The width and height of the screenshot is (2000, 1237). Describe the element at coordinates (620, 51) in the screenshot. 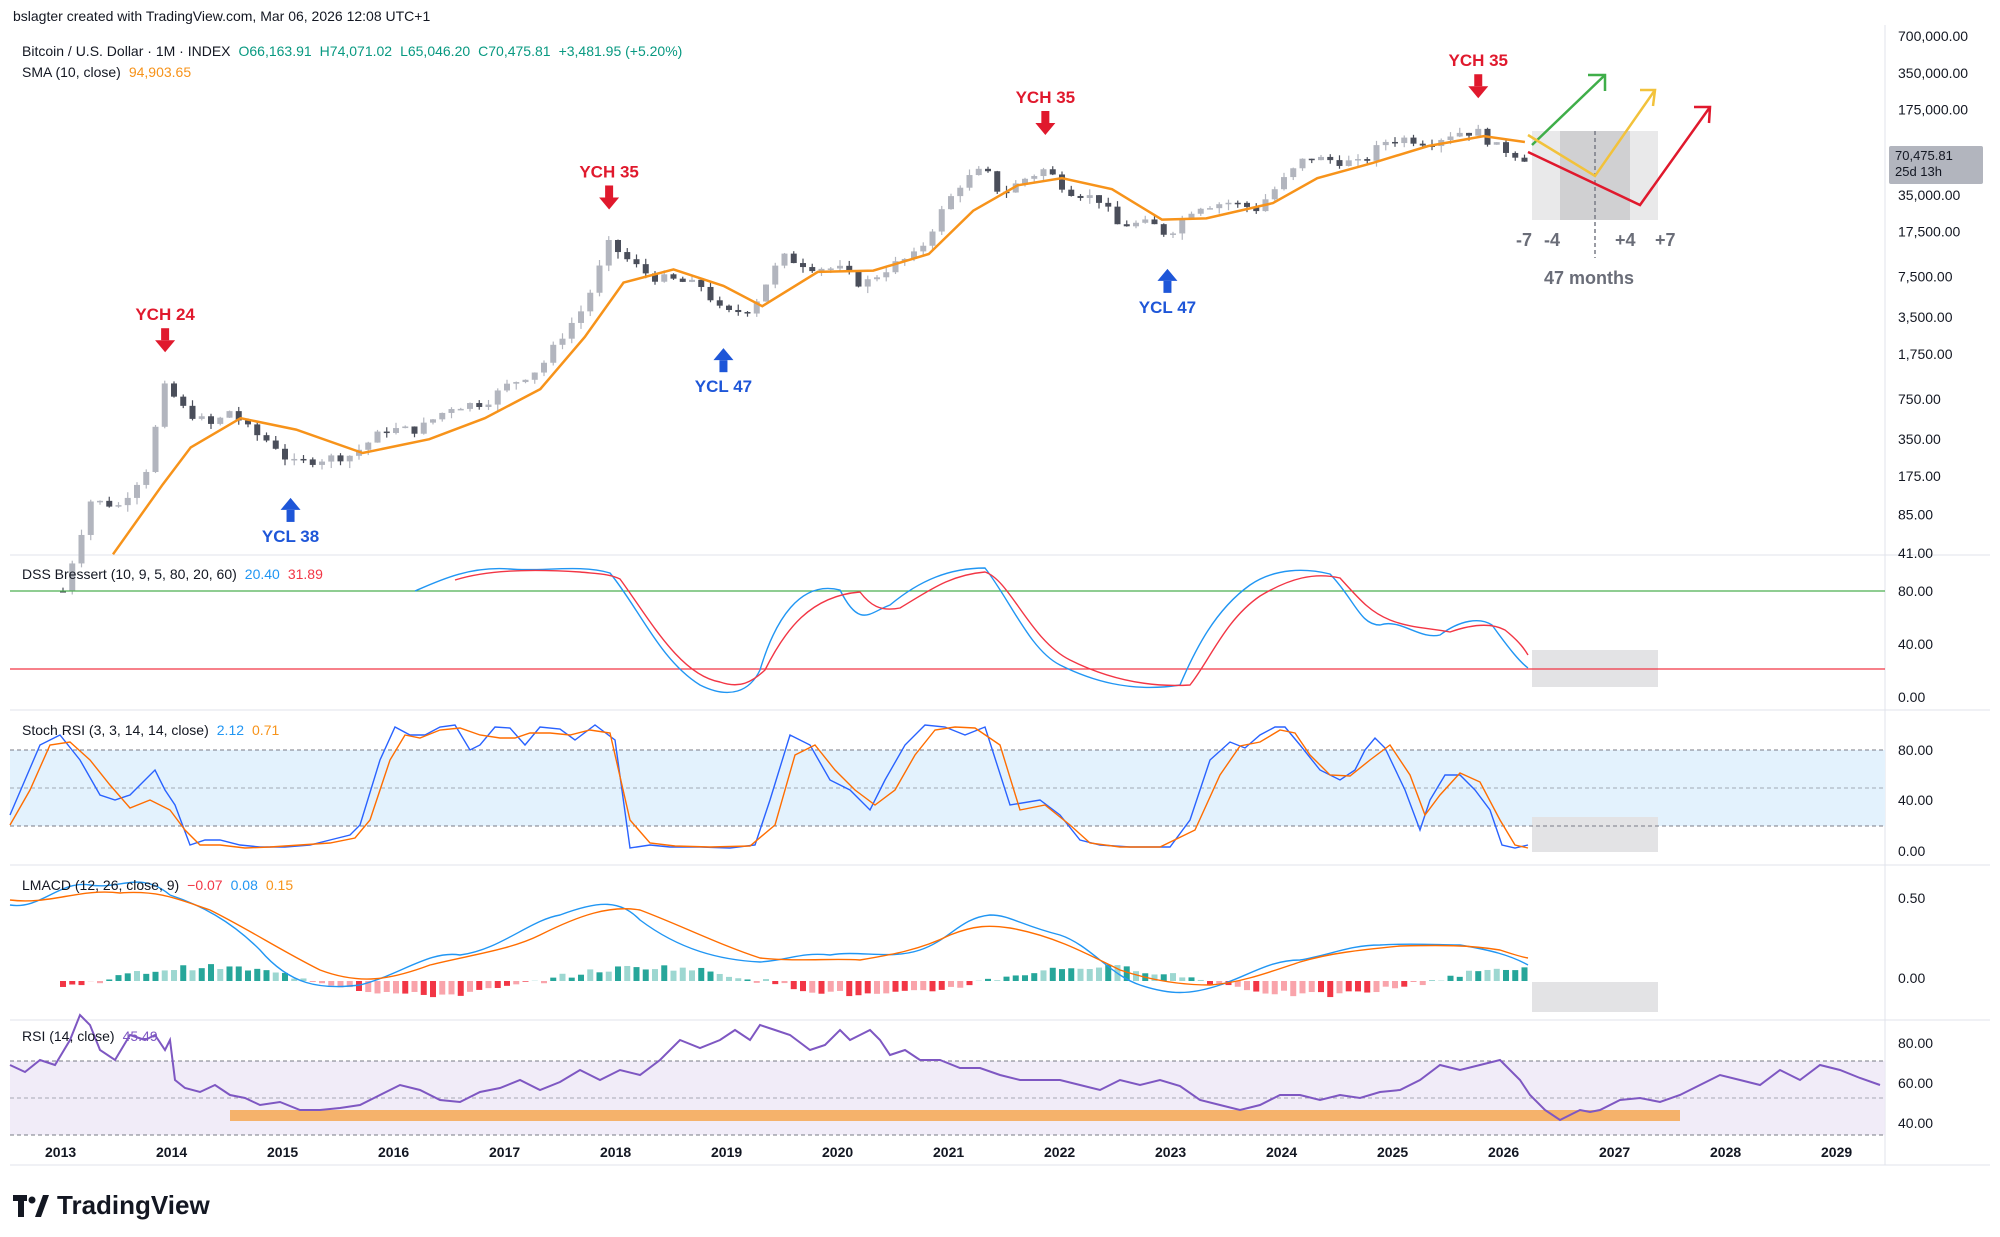

I see `symbol-change: +3,481.95 (+5.20%)` at that location.